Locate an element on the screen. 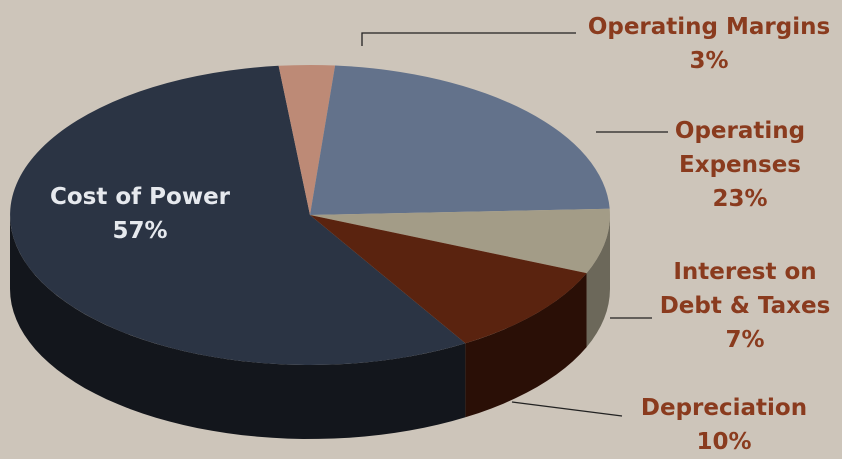 Image resolution: width=842 pixels, height=459 pixels. leader-line-depreciation is located at coordinates (567, 409).